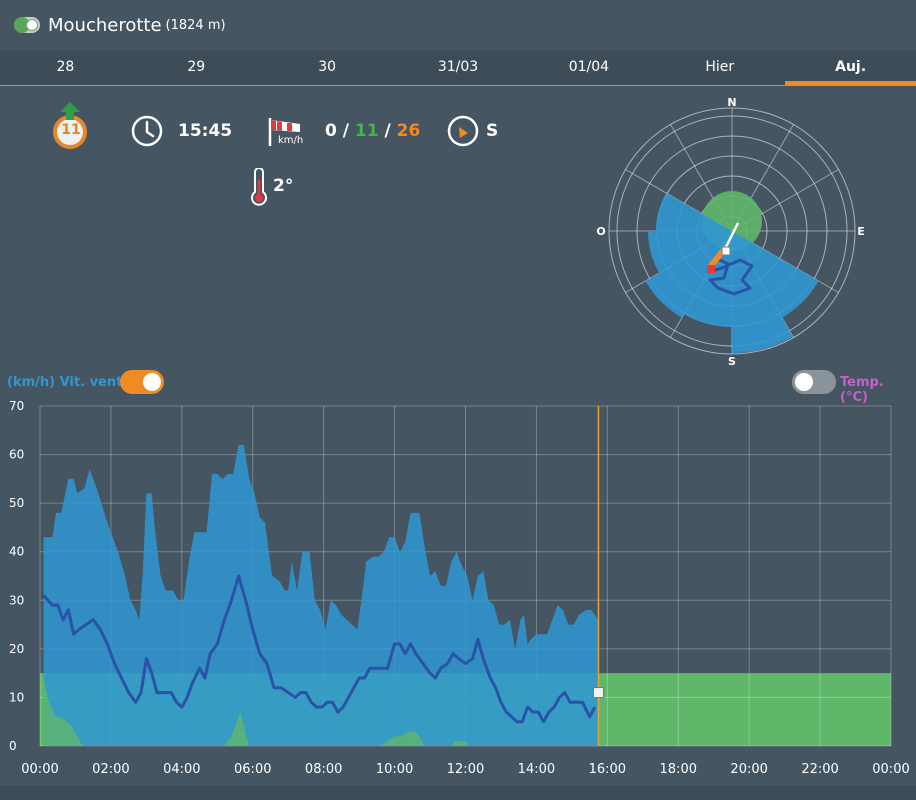  I want to click on wind-series-label: (km/h) Vit. vent, so click(65, 382).